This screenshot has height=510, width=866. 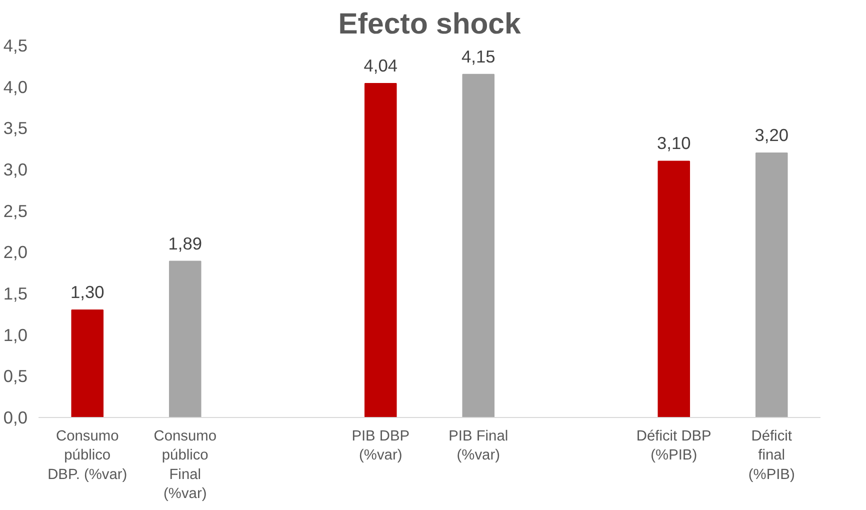 What do you see at coordinates (15, 128) in the screenshot?
I see `y-tick-label: 3,5` at bounding box center [15, 128].